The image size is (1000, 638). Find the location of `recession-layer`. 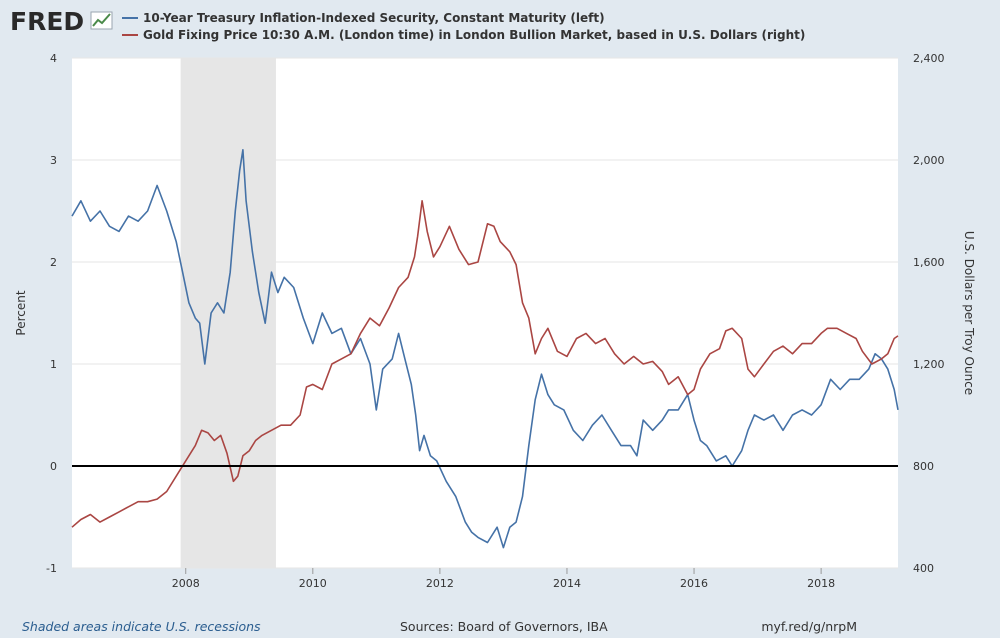

recession-layer is located at coordinates (228, 313).